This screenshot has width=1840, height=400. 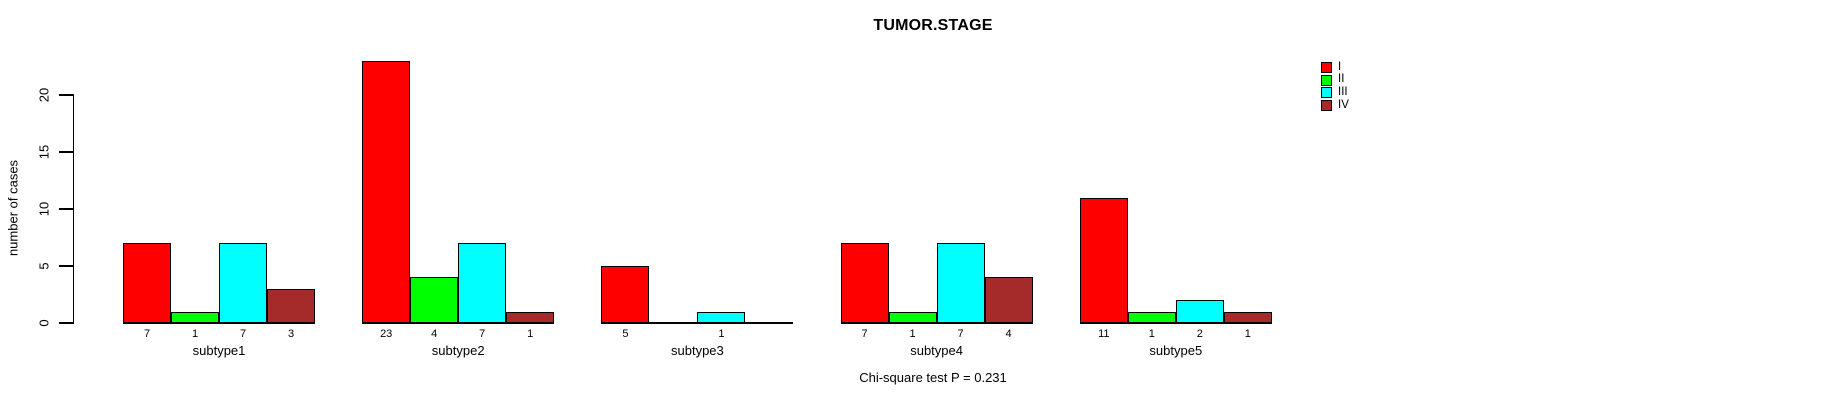 What do you see at coordinates (13, 208) in the screenshot?
I see `y-axis-label: number of cases` at bounding box center [13, 208].